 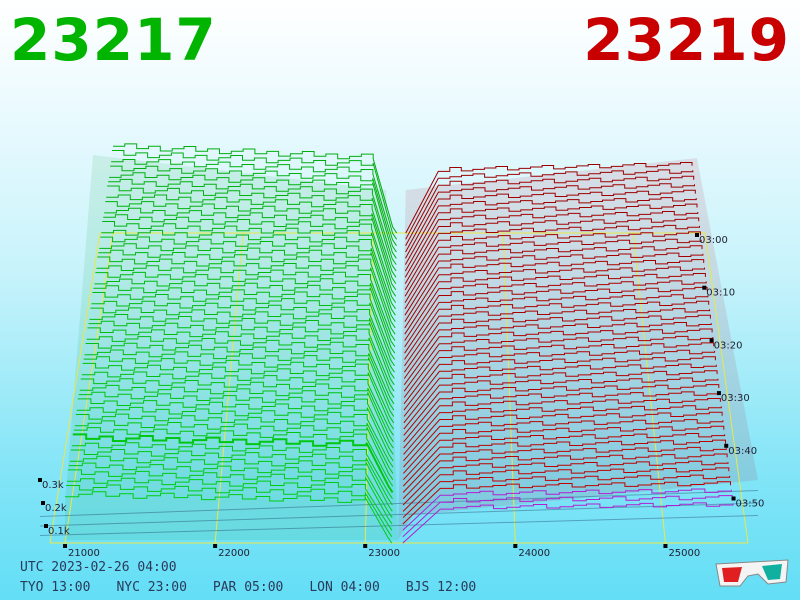 I want to click on grid-left-edge, so click(x=75, y=388).